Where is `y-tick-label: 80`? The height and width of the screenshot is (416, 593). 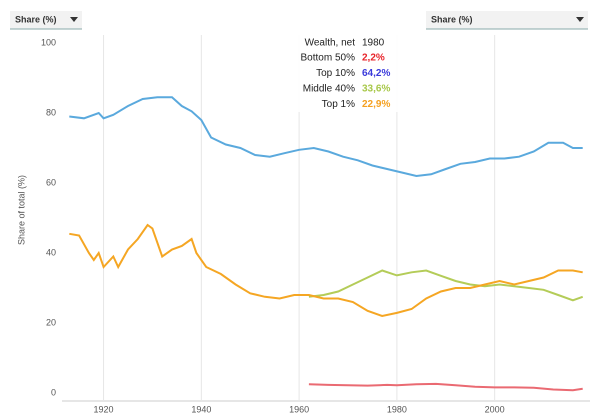
y-tick-label: 80 is located at coordinates (51, 112).